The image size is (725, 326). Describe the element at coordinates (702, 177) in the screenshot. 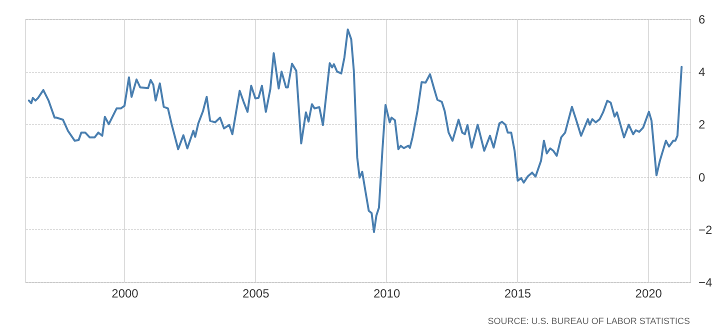

I see `y-tick-label: 0` at that location.